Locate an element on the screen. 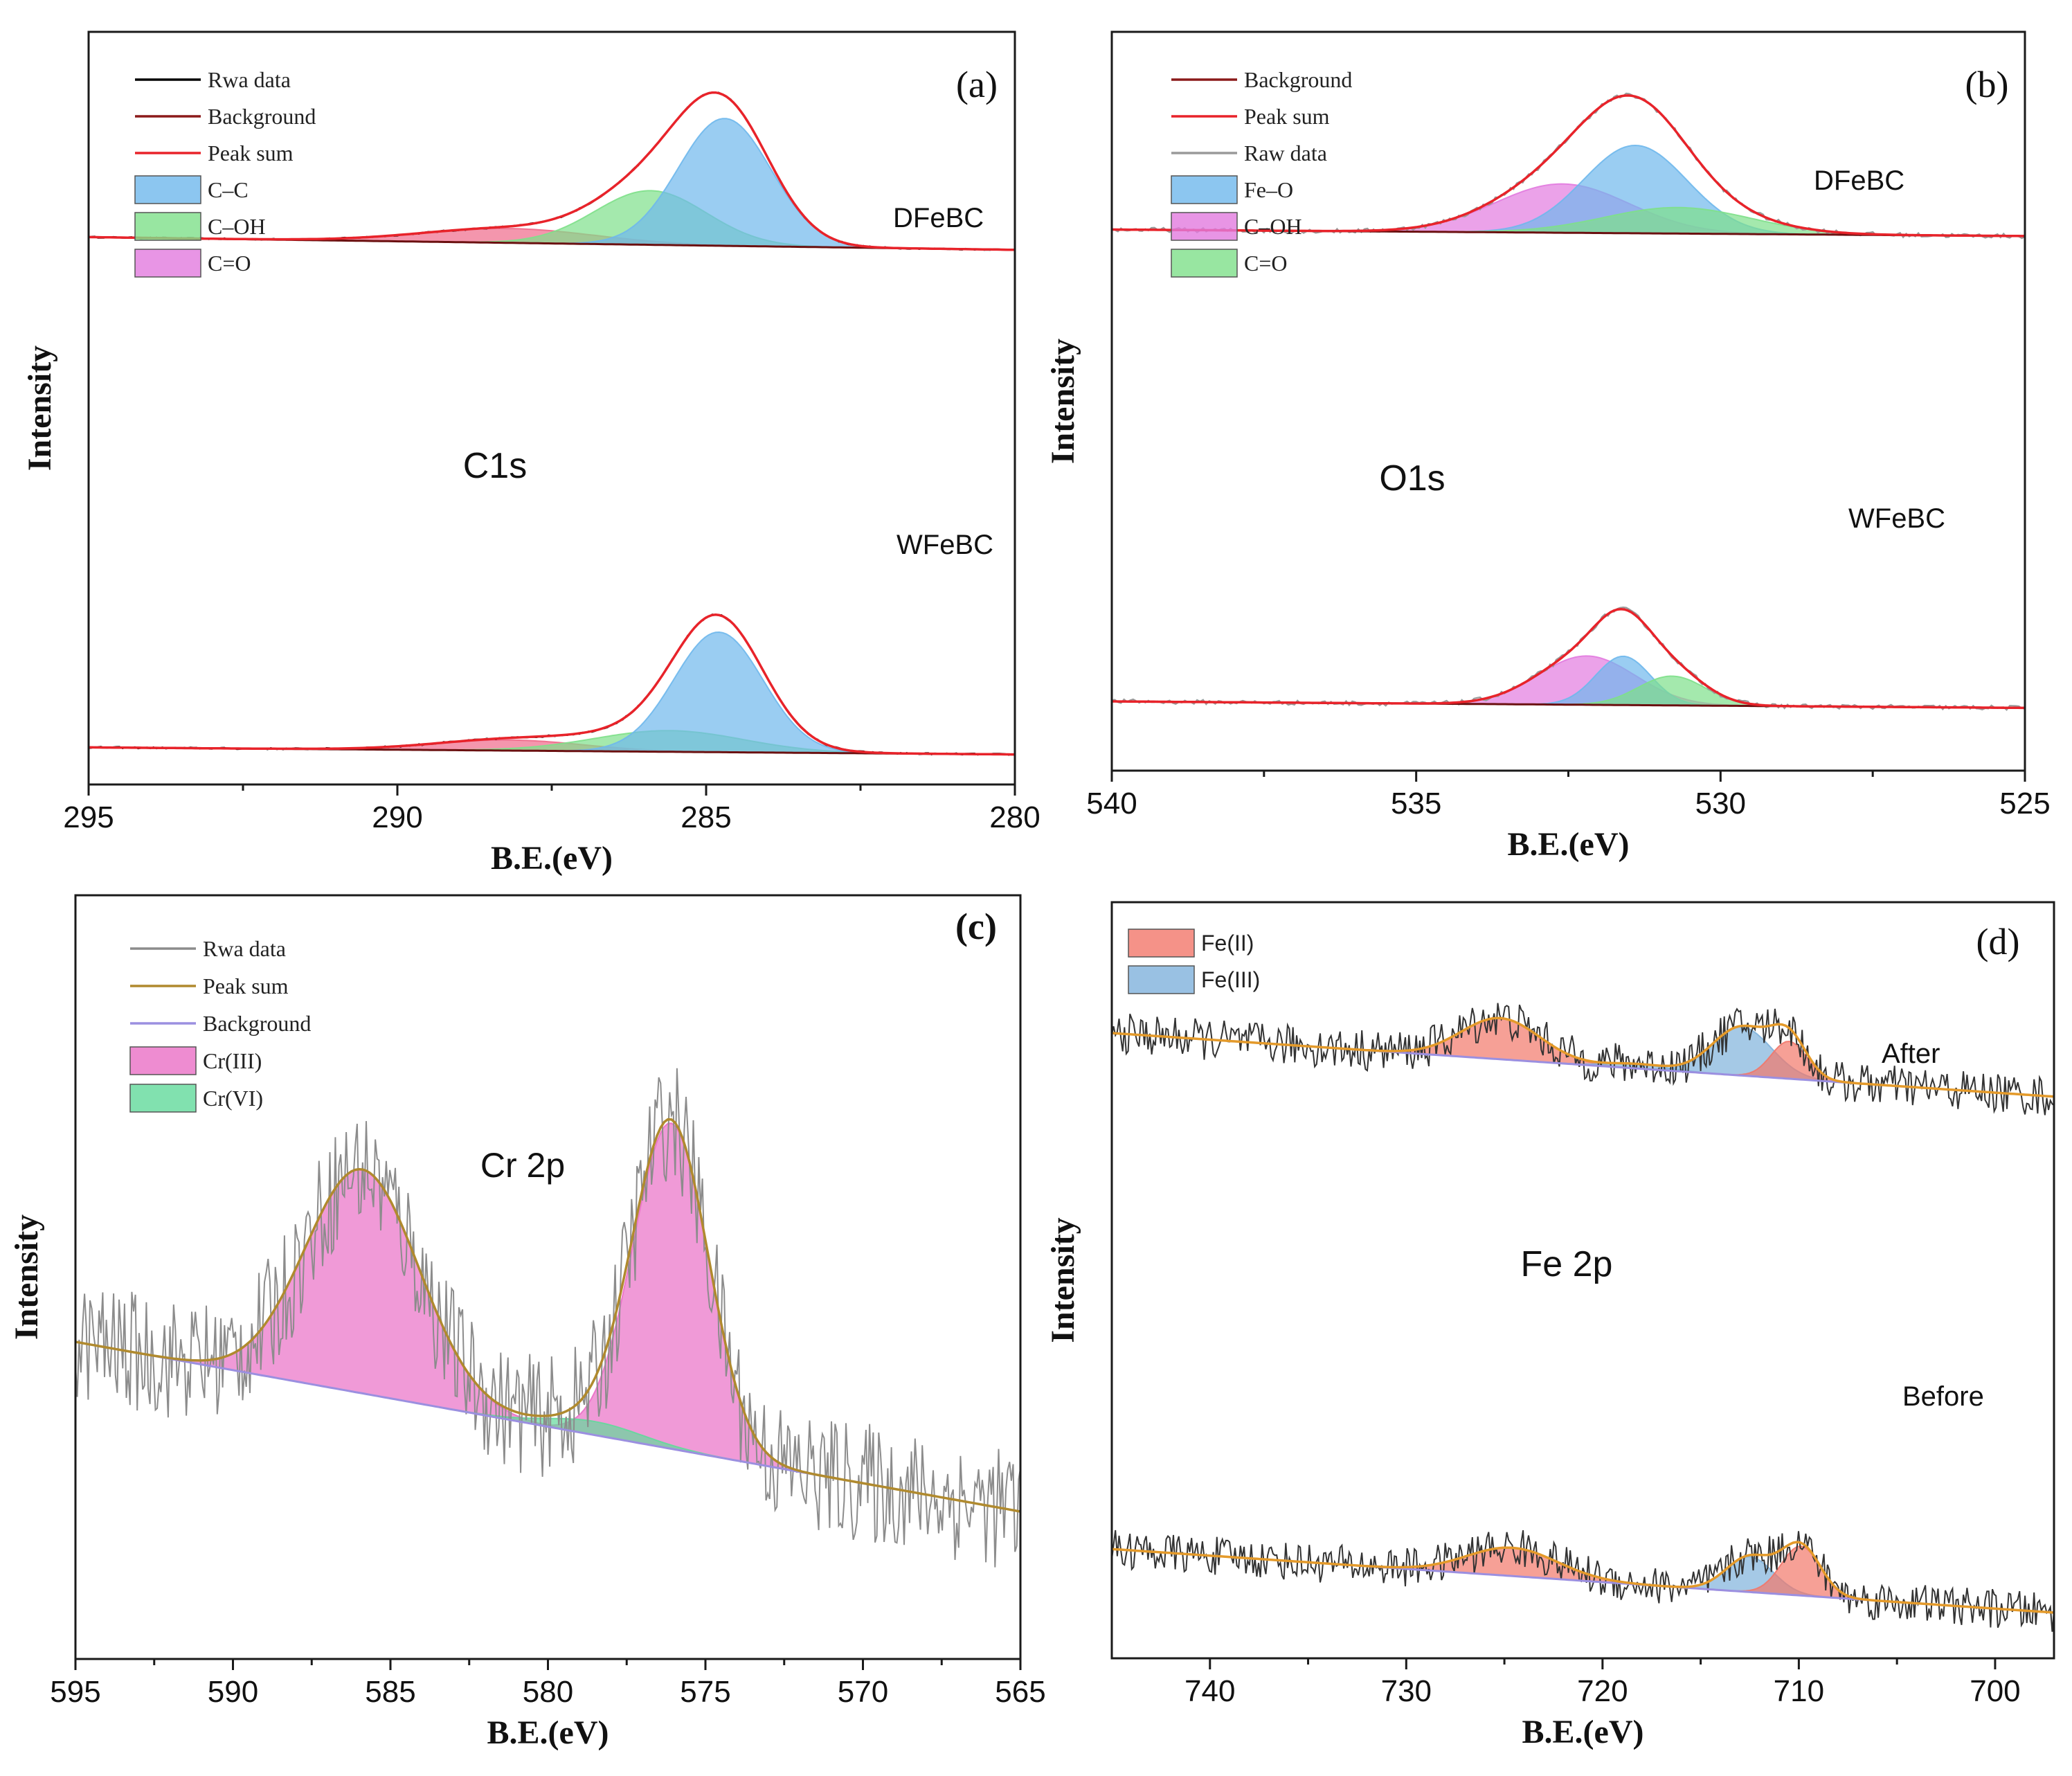 The image size is (2072, 1776). legend: Rwa data Peak sum Background Cr(III) Cr(VI) is located at coordinates (220, 1024).